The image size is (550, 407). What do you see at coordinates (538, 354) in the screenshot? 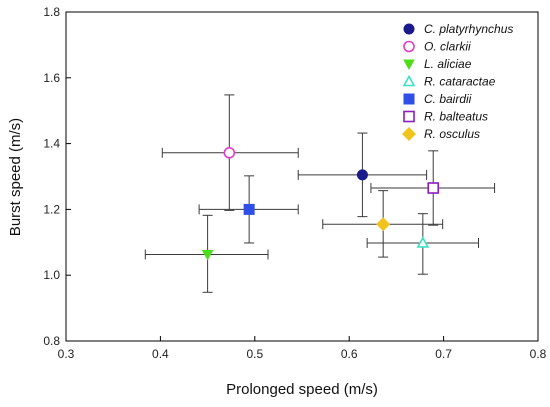
I see `x-tick-label: 0.8` at bounding box center [538, 354].